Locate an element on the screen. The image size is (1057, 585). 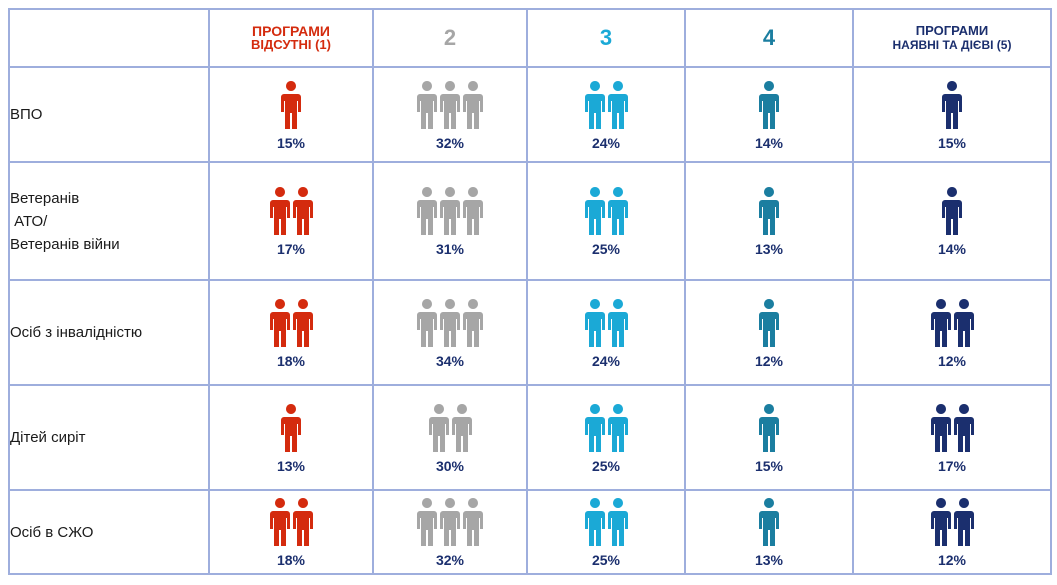
header-col5-line2: НАЯВНІ ТА ДІЄВІ (5) is located at coordinates (952, 45).